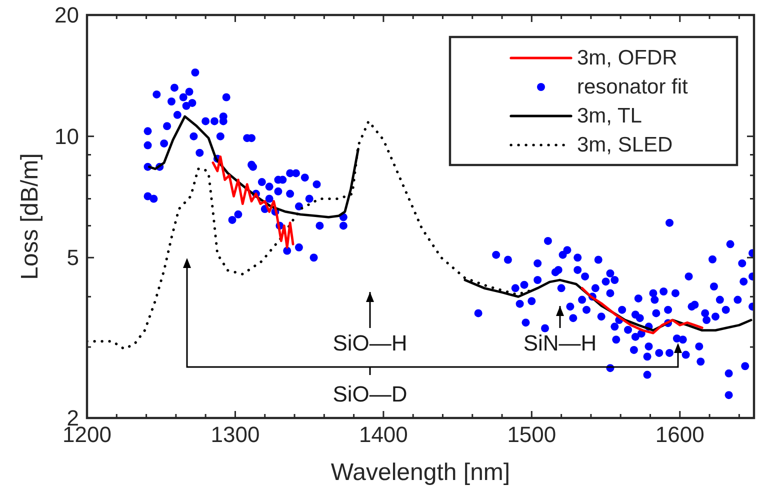  I want to click on x-tick-label: 1400, so click(383, 434).